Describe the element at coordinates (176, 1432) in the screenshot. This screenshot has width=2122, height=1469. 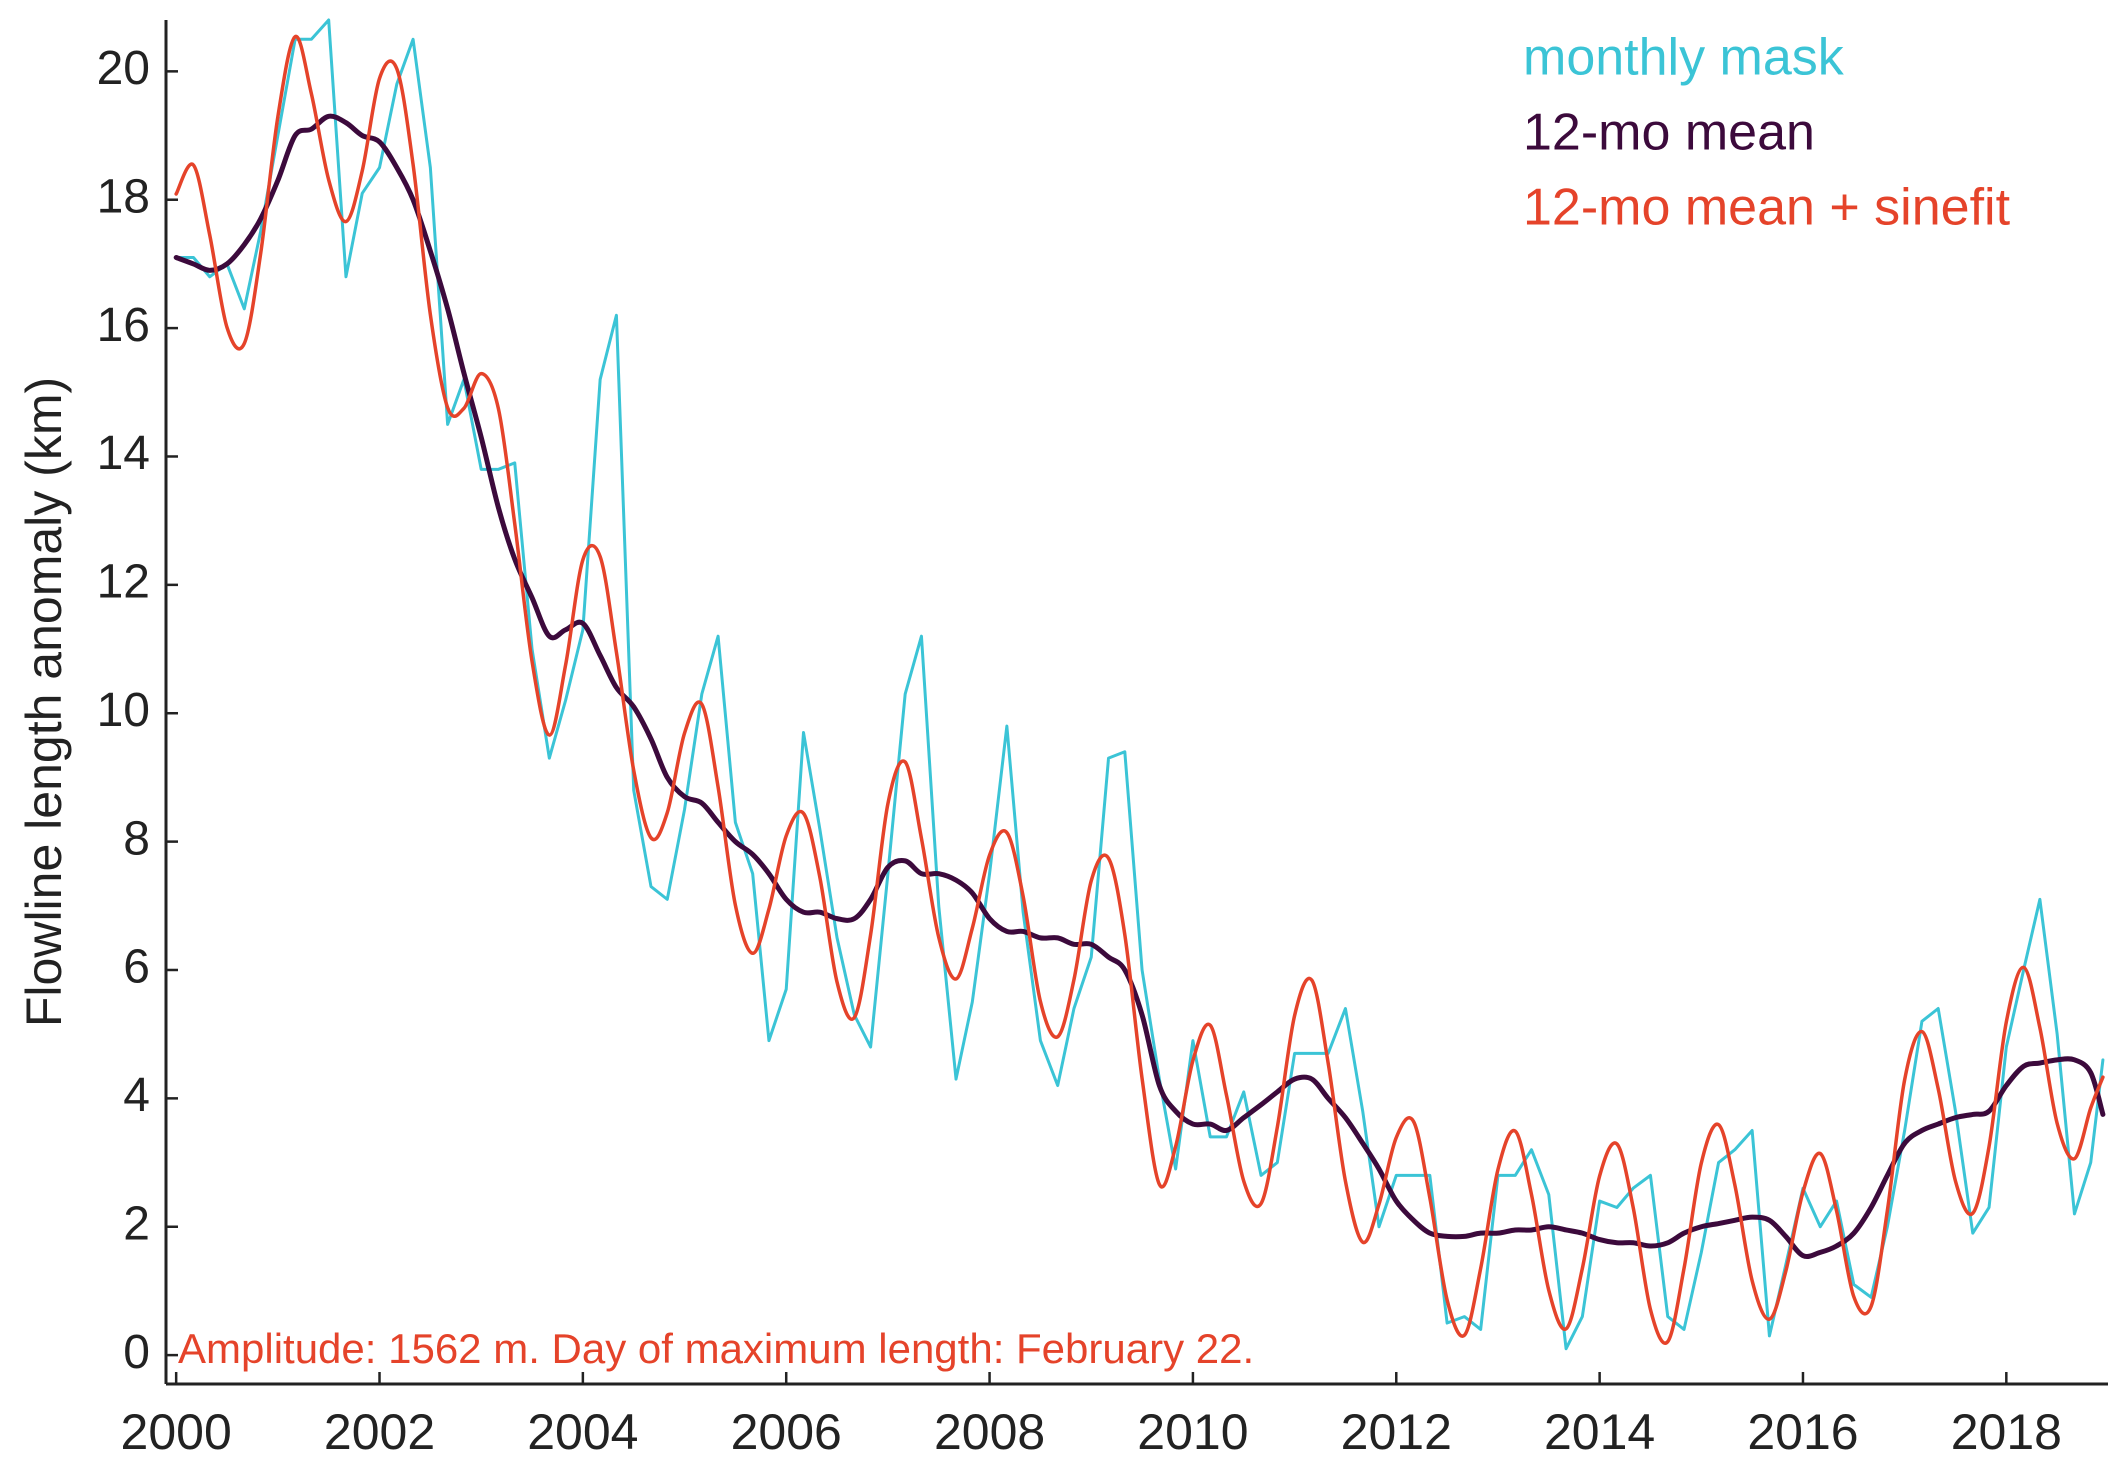
I see `x-tick-label: 2000` at that location.